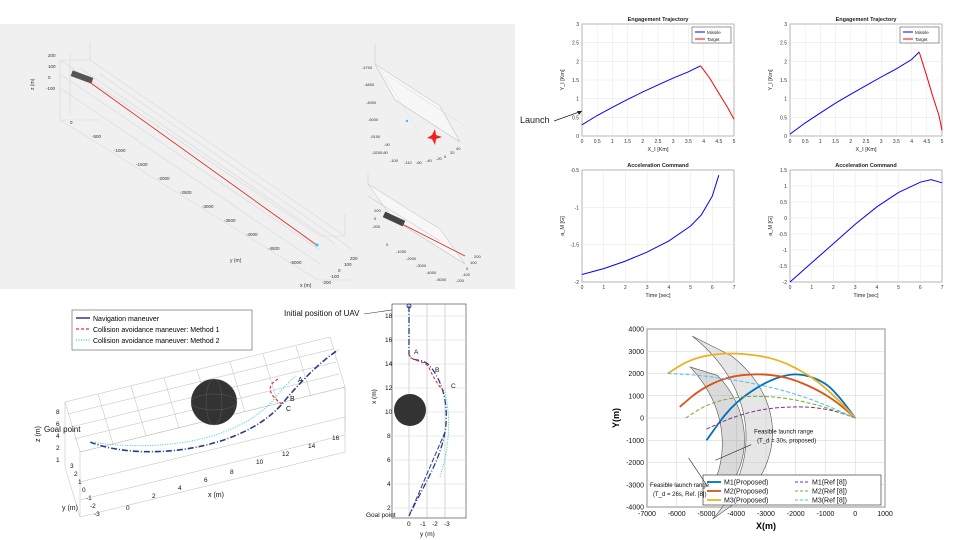 This screenshot has width=960, height=540. Describe the element at coordinates (635, 463) in the screenshot. I see `y-tick-label: -2000` at that location.